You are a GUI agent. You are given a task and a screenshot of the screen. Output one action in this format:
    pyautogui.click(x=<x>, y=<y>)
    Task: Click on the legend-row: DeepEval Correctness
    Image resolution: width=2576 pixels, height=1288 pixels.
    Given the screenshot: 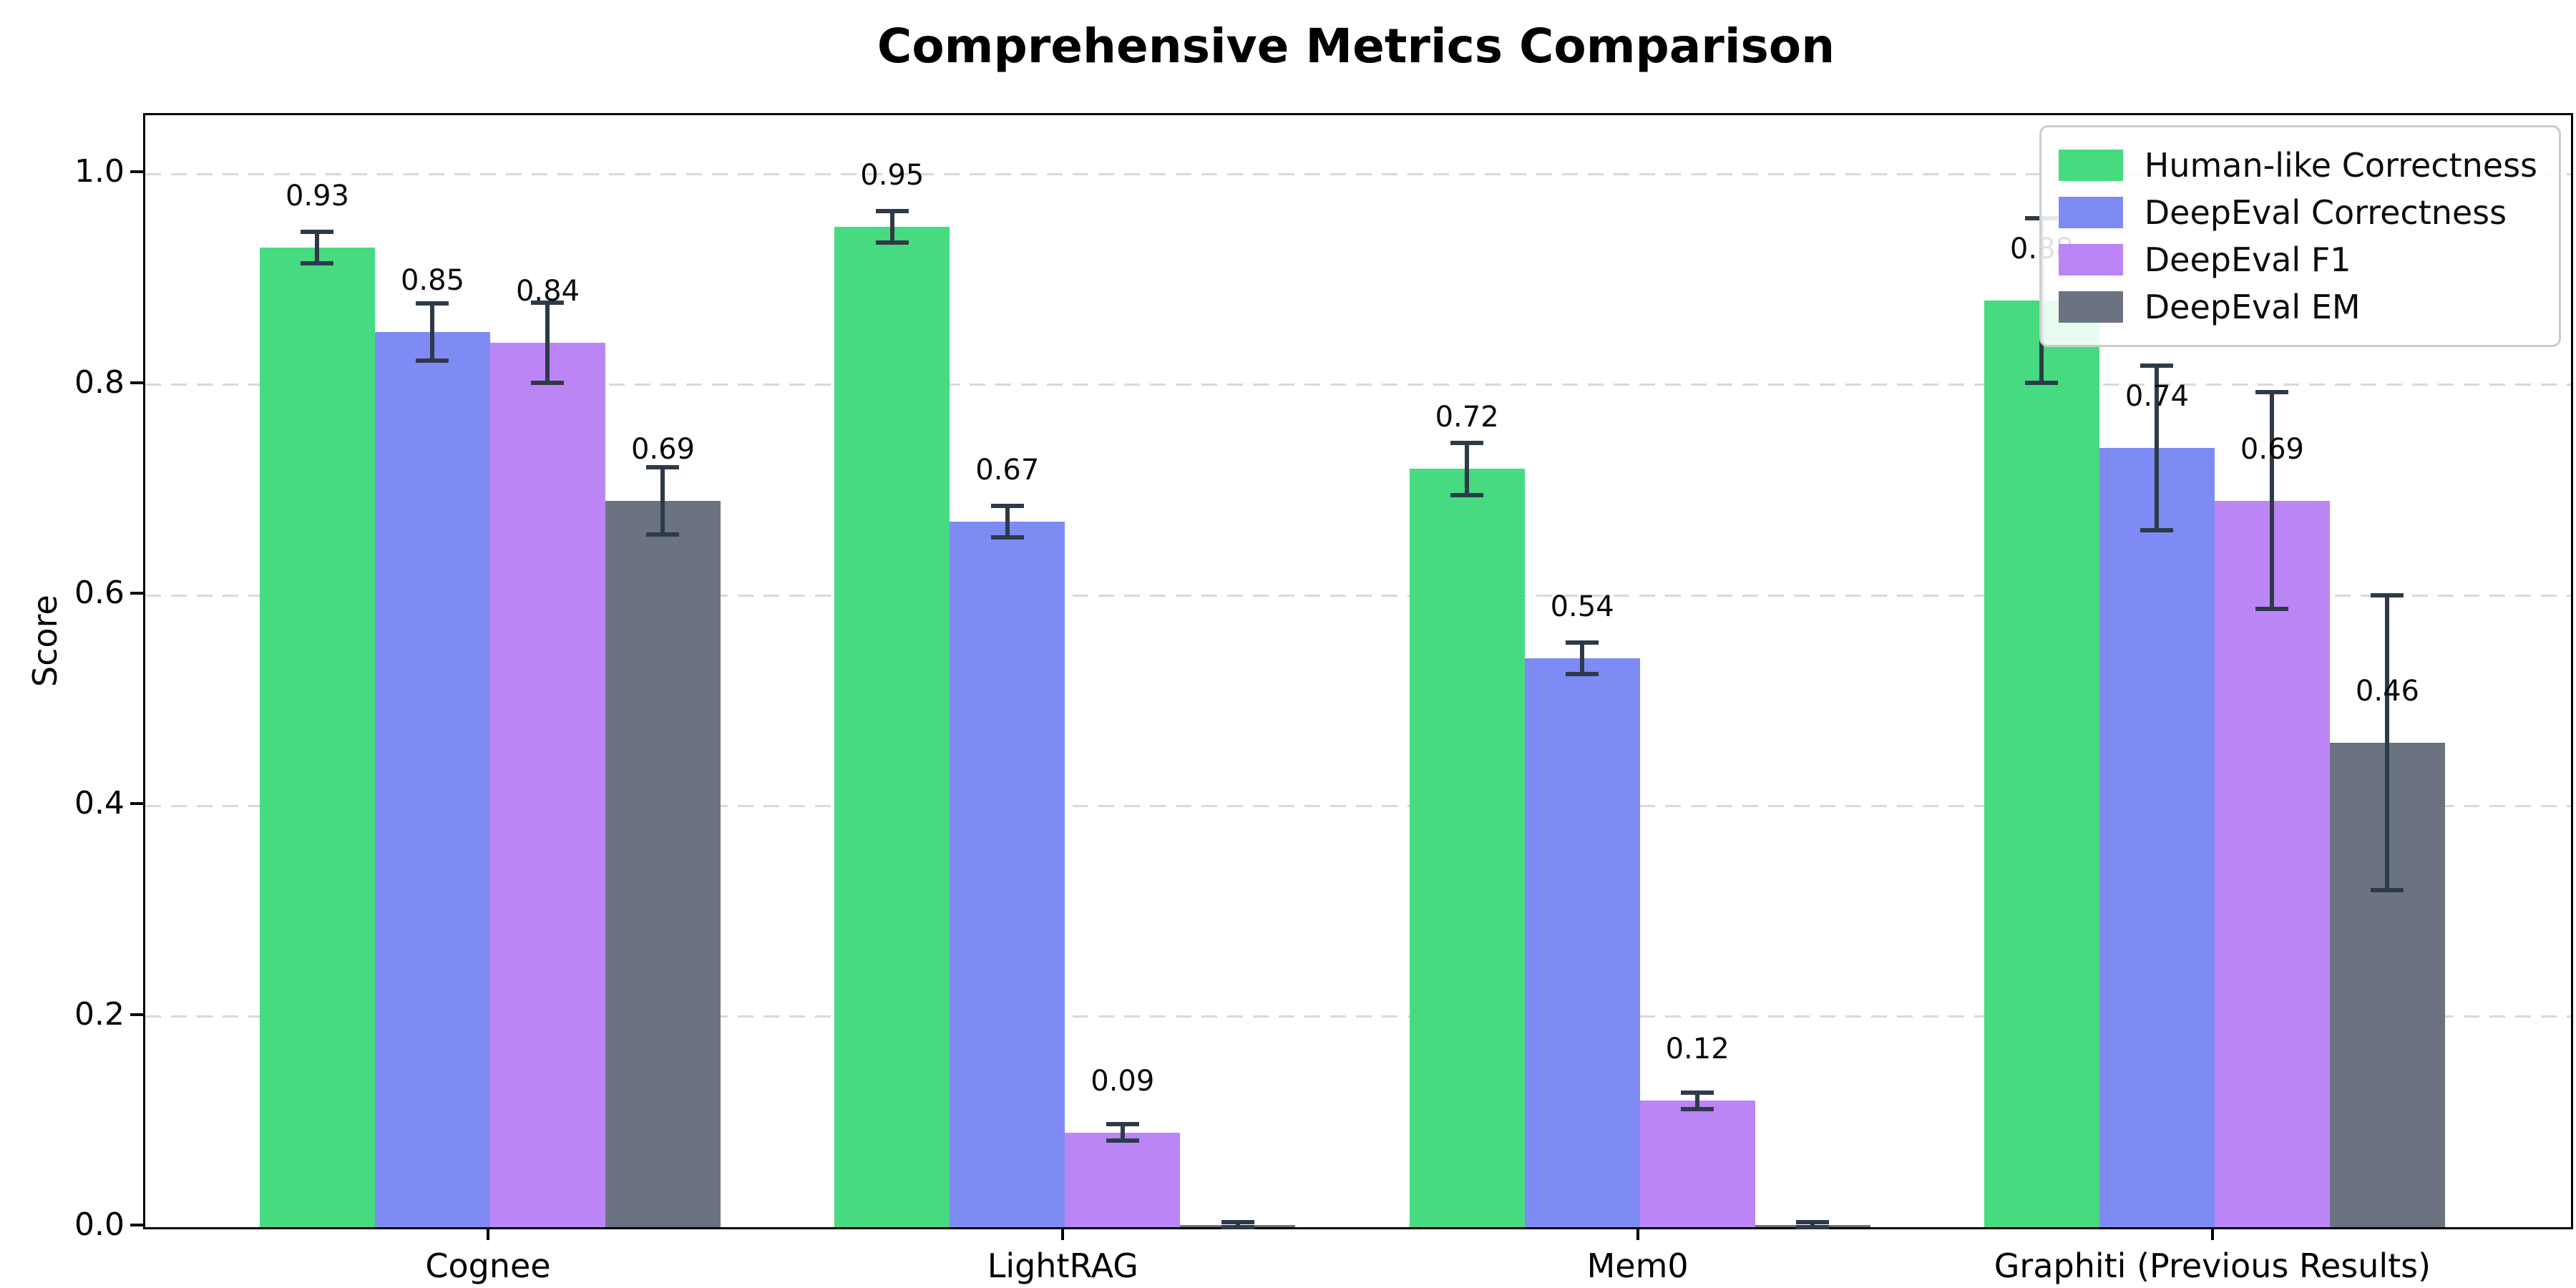 What is the action you would take?
    pyautogui.click(x=2297, y=212)
    